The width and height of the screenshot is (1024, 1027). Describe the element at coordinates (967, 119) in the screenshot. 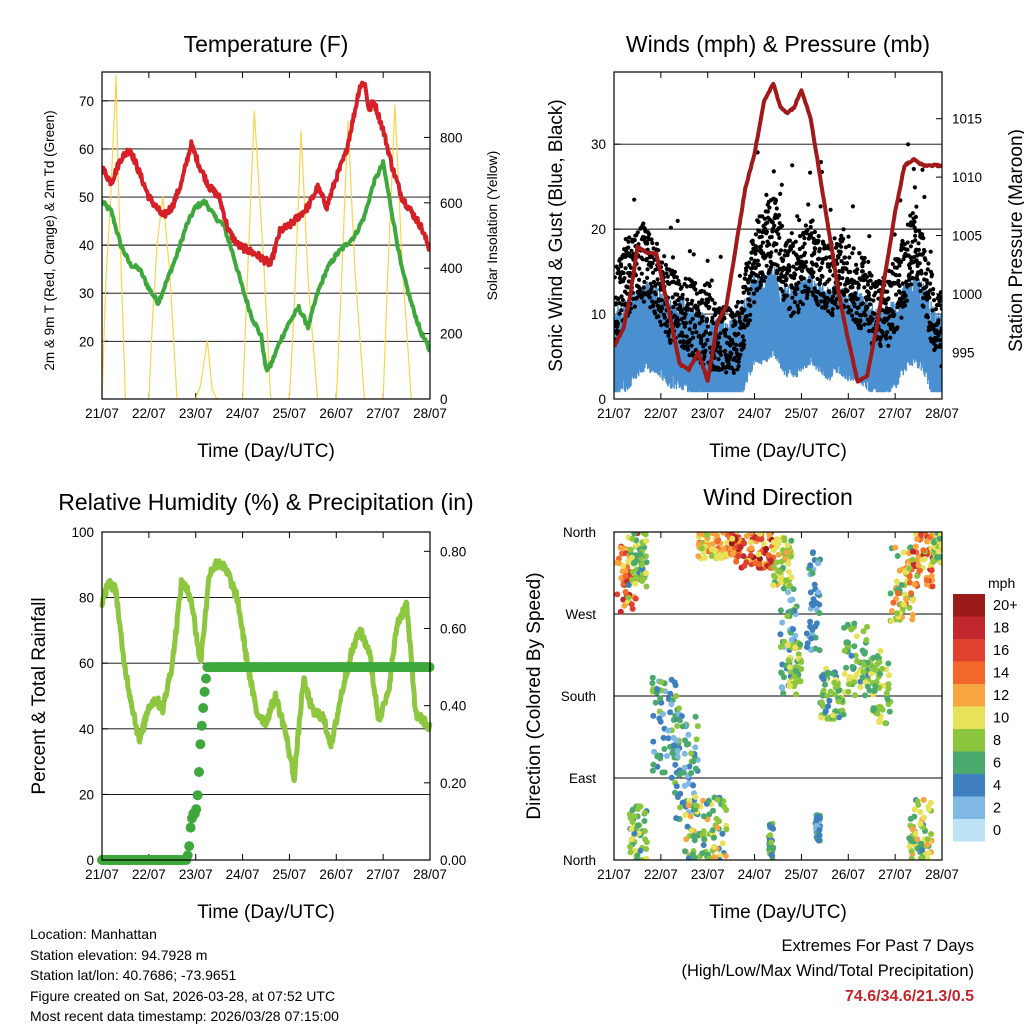

I see `y-right-tick-label: 1015` at that location.